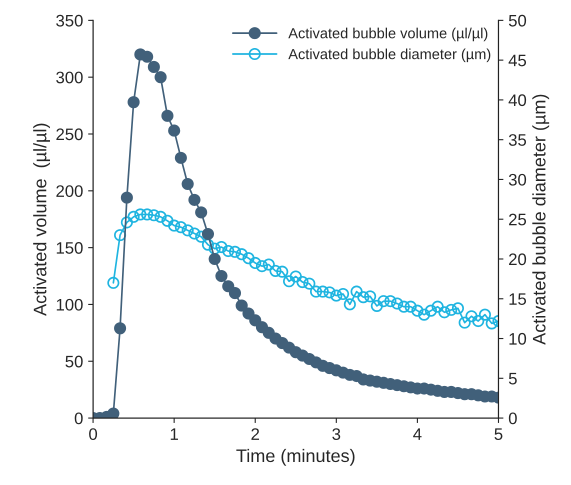 The height and width of the screenshot is (485, 571). I want to click on y-axis-title: Activated volume (µl/µl), so click(41, 220).